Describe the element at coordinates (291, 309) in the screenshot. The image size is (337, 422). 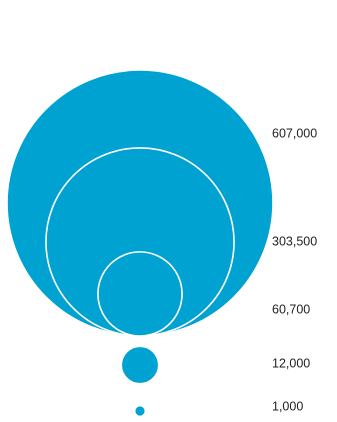
I see `value-label-2: 60,700` at that location.